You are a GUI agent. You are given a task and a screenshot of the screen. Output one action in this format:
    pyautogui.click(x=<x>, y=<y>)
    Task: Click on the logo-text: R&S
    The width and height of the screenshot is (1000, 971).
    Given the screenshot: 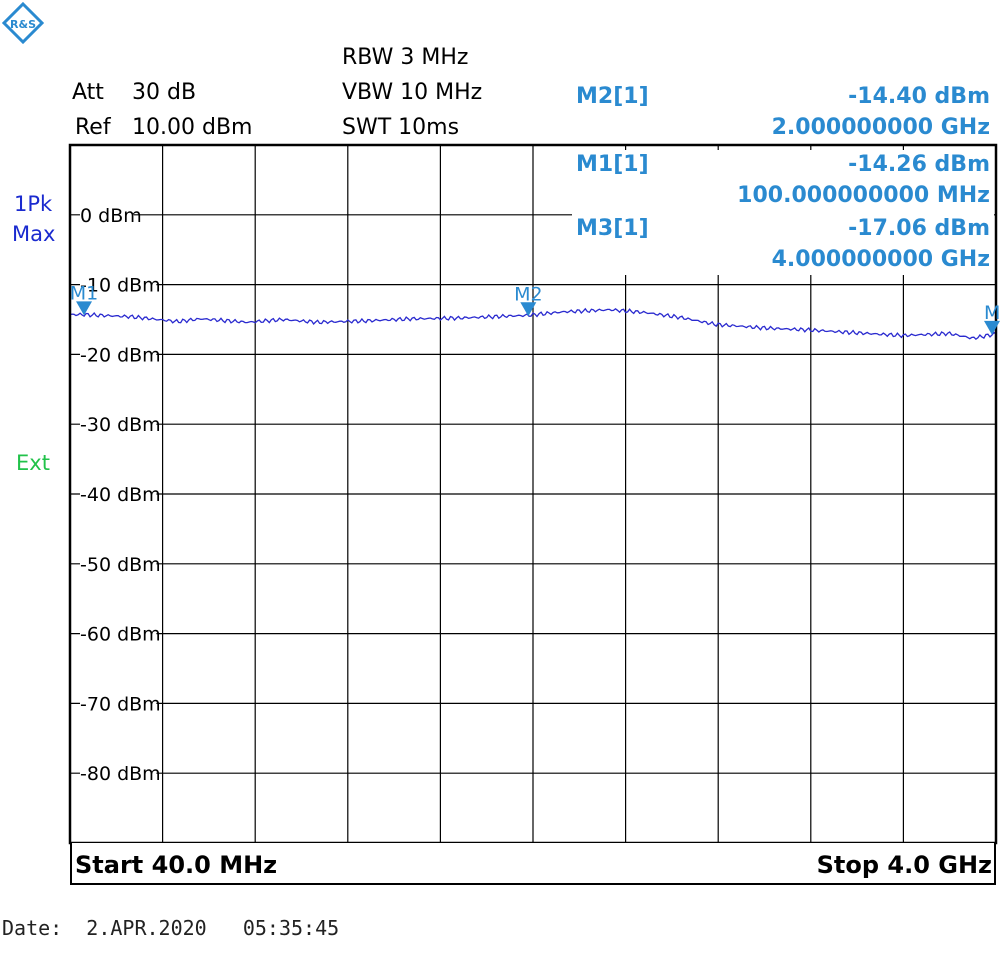 What is the action you would take?
    pyautogui.click(x=23, y=24)
    